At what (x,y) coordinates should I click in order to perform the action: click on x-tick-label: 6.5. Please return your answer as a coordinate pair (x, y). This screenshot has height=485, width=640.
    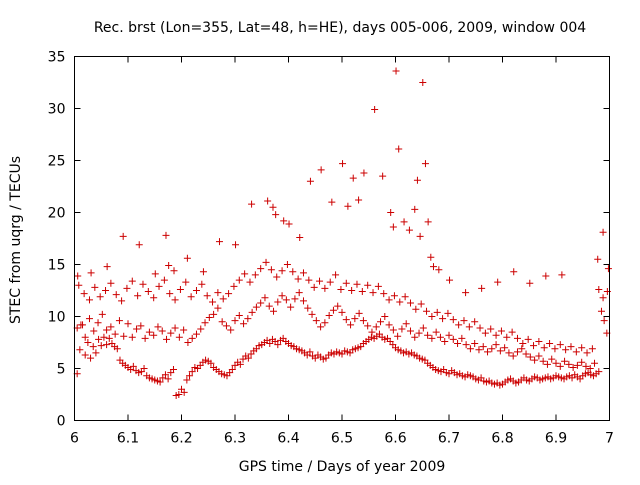
    Looking at the image, I should click on (342, 439).